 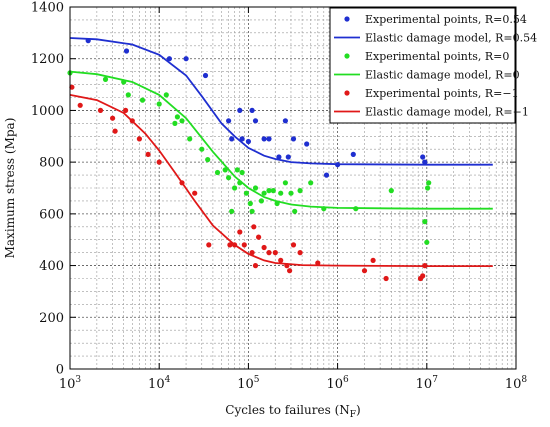 I want to click on legend-box, so click(x=422, y=65).